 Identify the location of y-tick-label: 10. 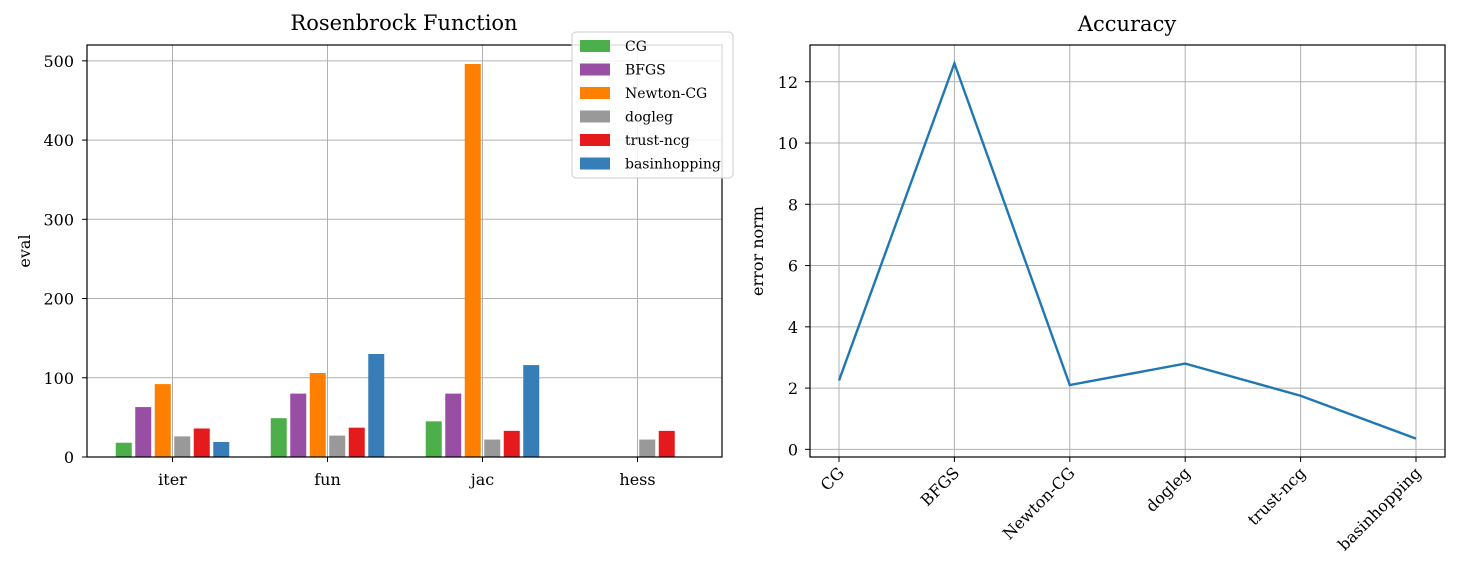
(788, 143).